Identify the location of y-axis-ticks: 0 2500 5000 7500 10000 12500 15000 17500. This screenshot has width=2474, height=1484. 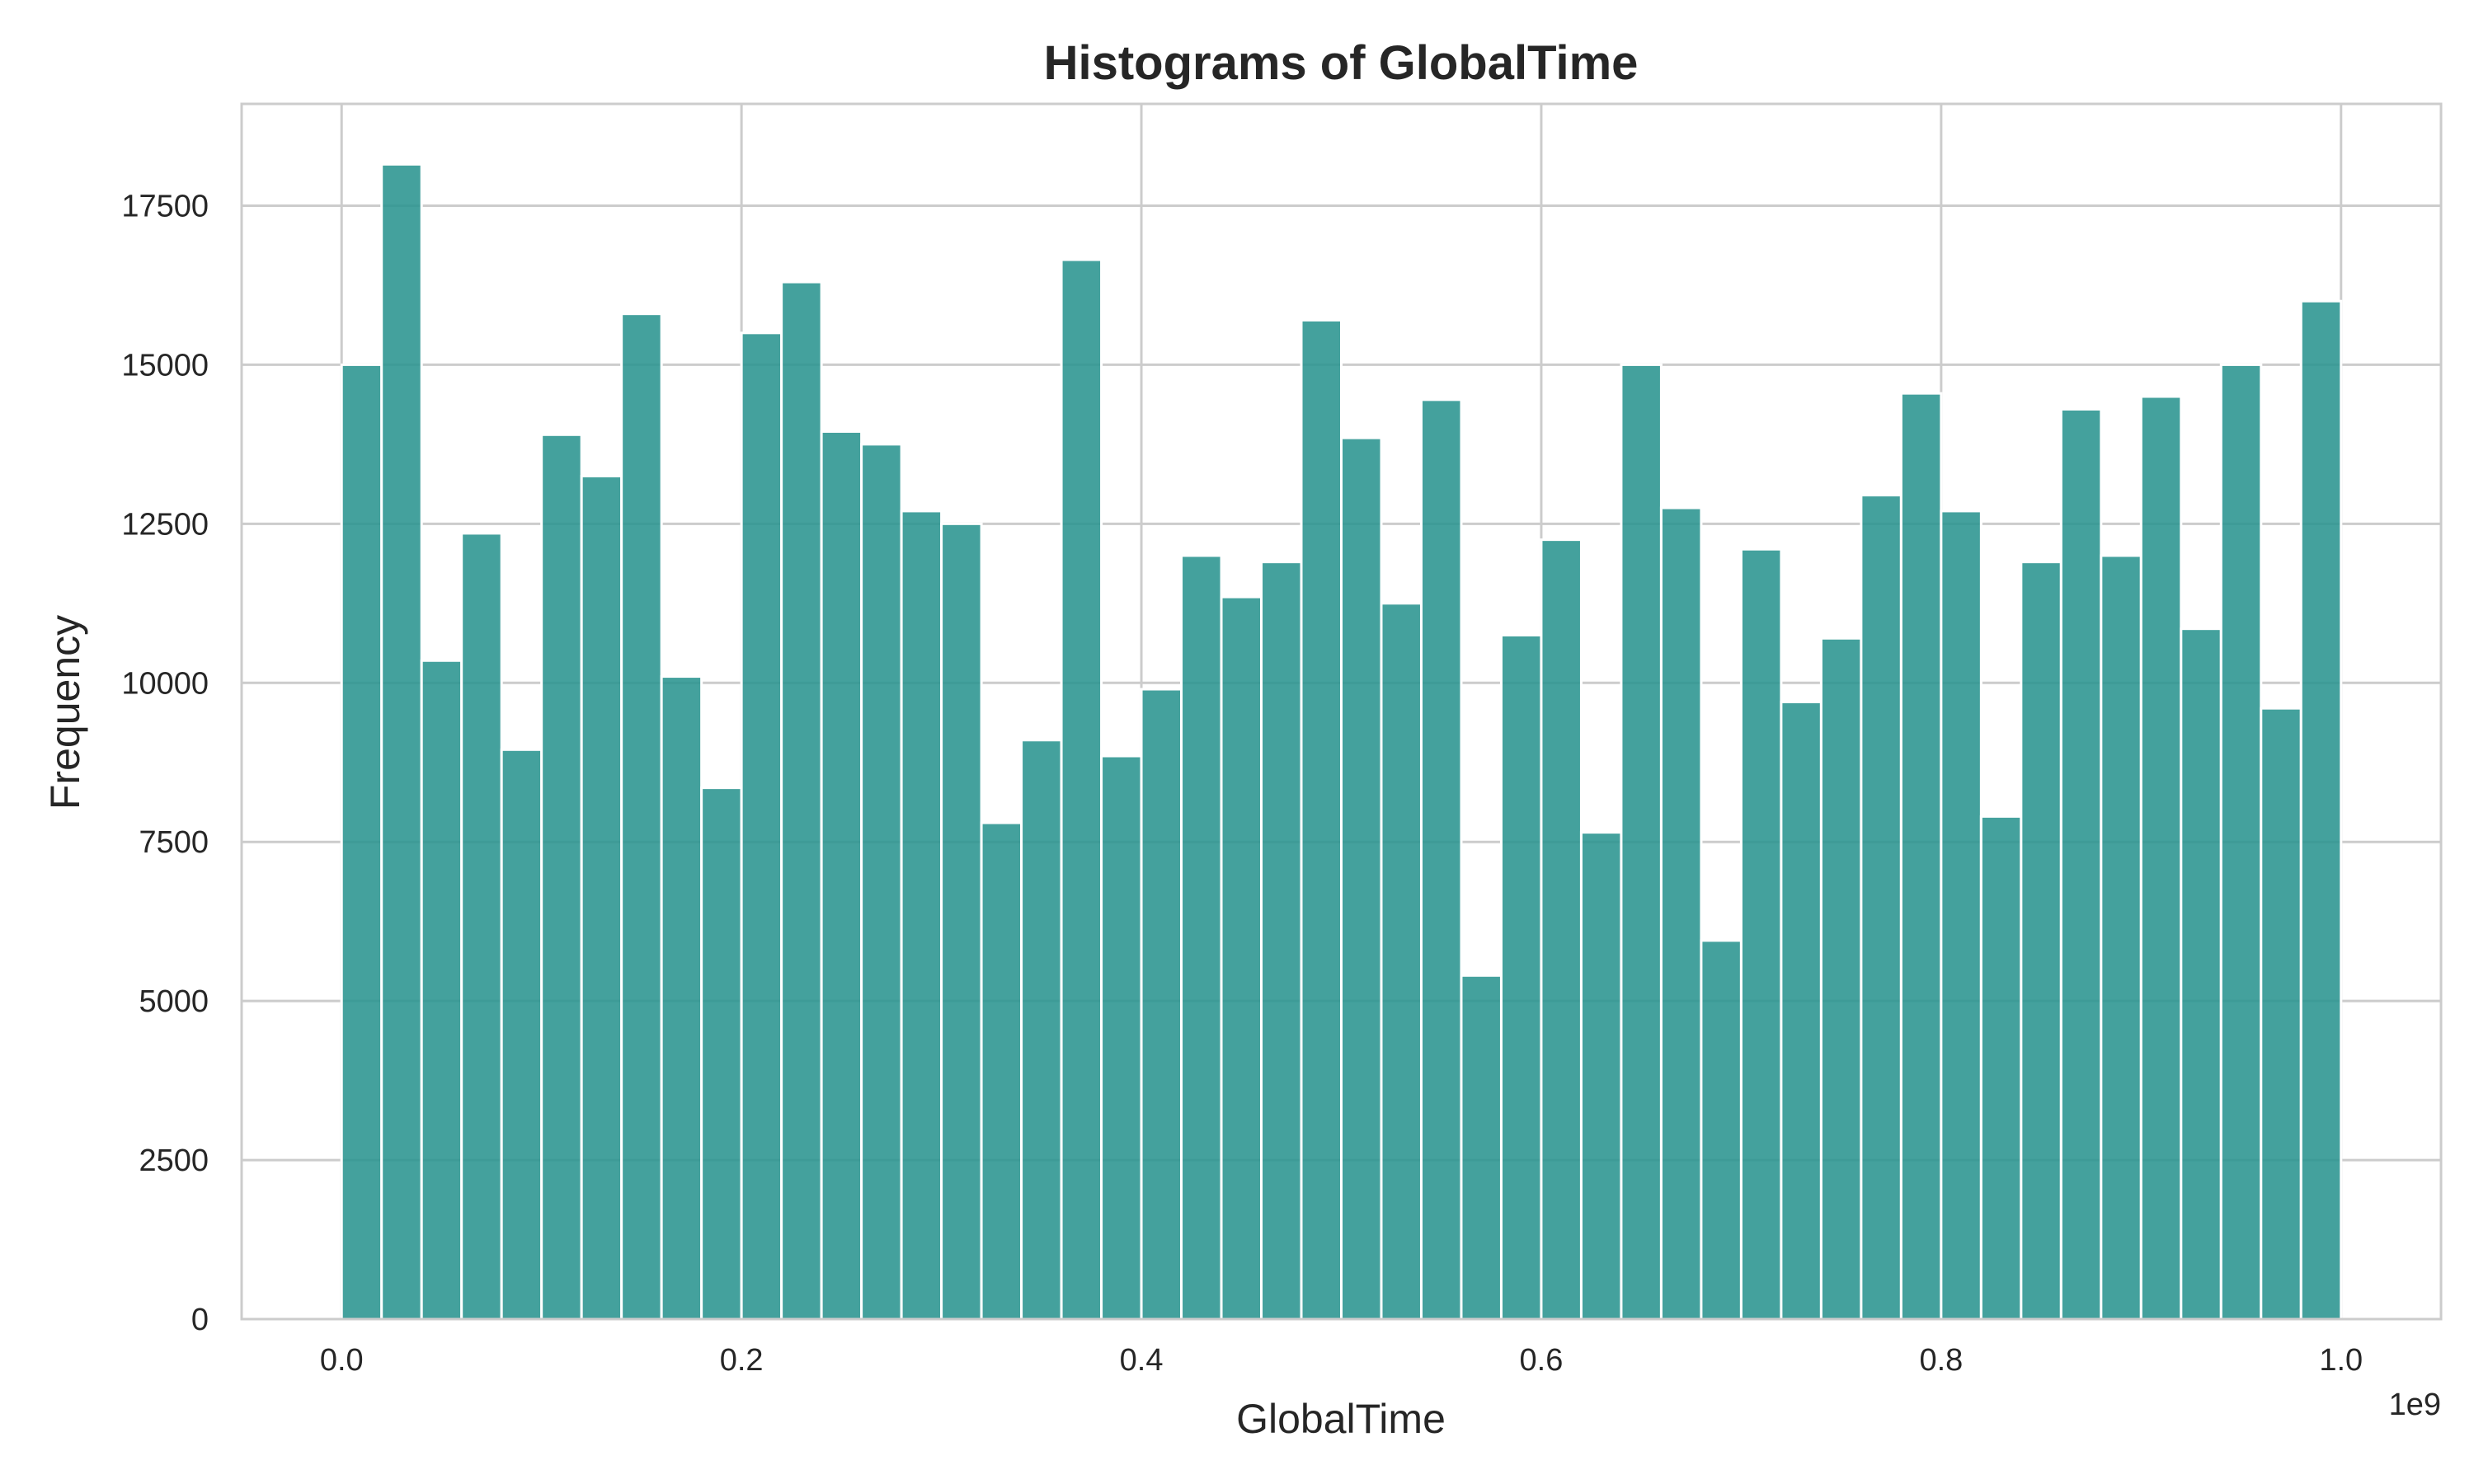
(165, 763).